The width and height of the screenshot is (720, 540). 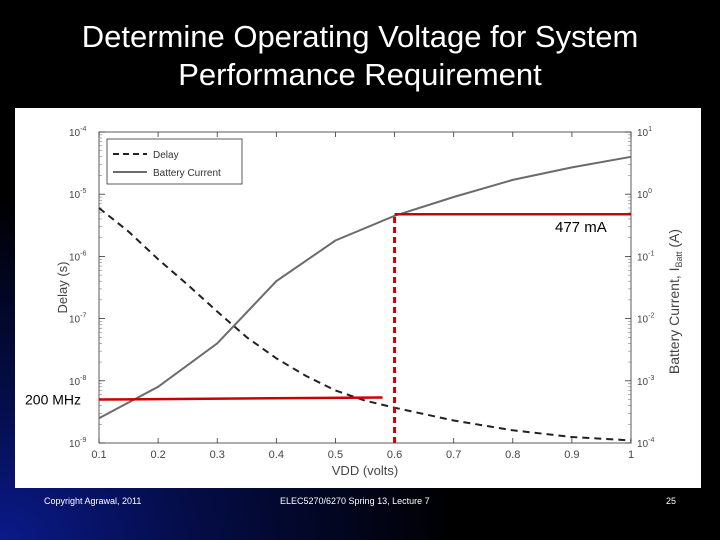 What do you see at coordinates (394, 455) in the screenshot?
I see `x-tick-label: 0.6` at bounding box center [394, 455].